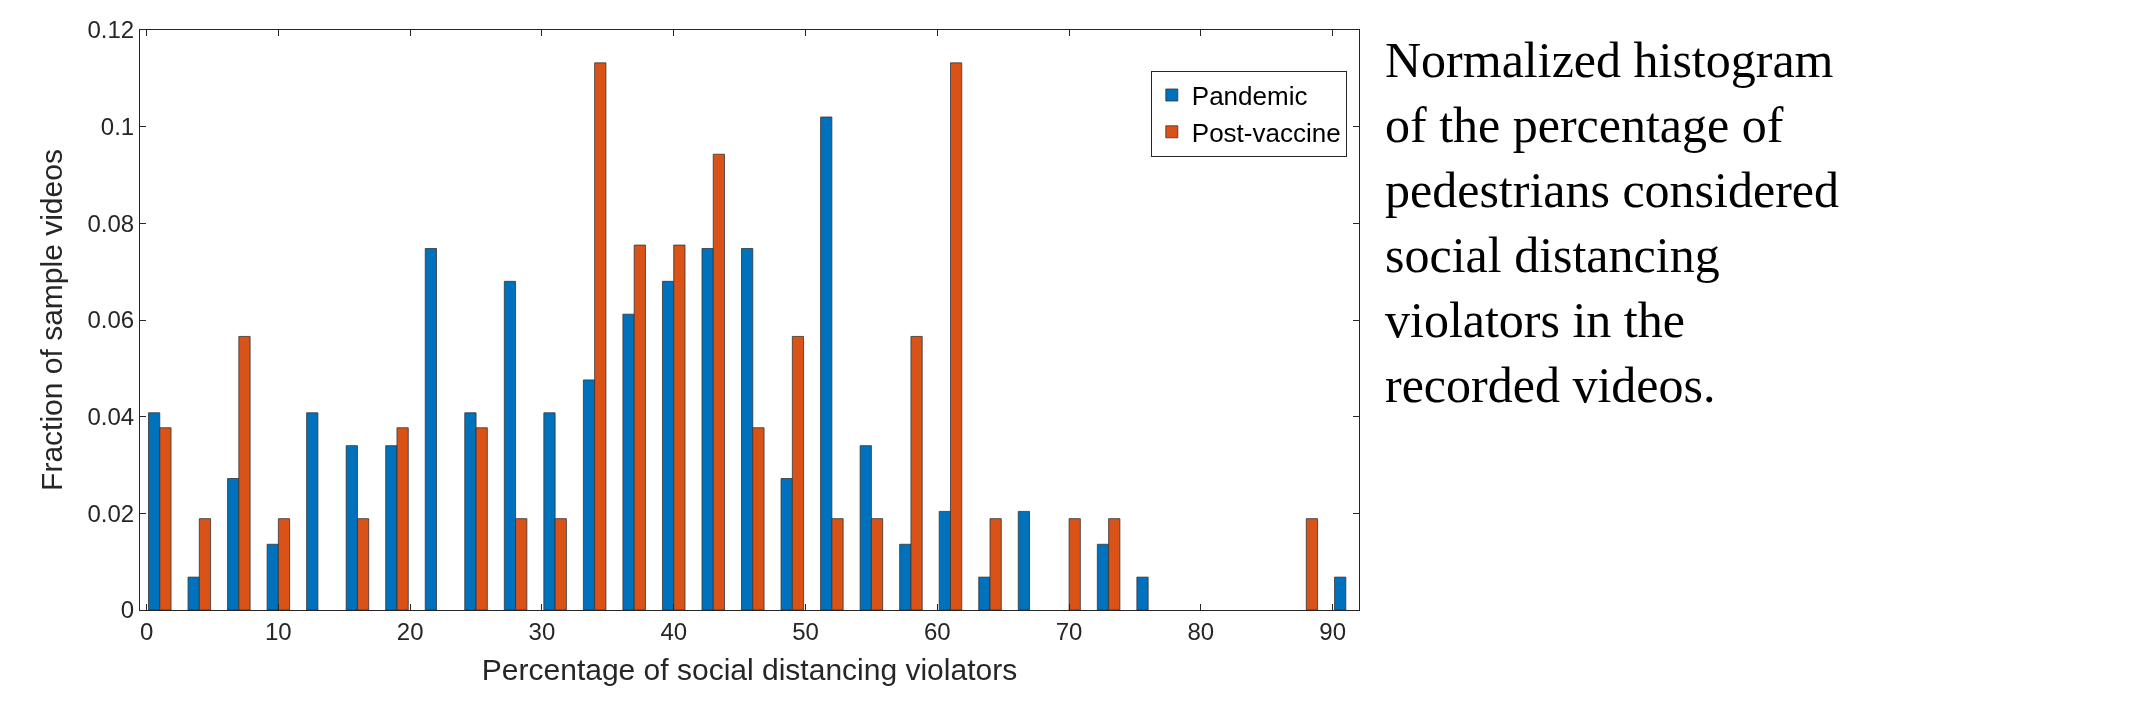 The width and height of the screenshot is (2129, 720). I want to click on x-tick-label: 90, so click(1332, 631).